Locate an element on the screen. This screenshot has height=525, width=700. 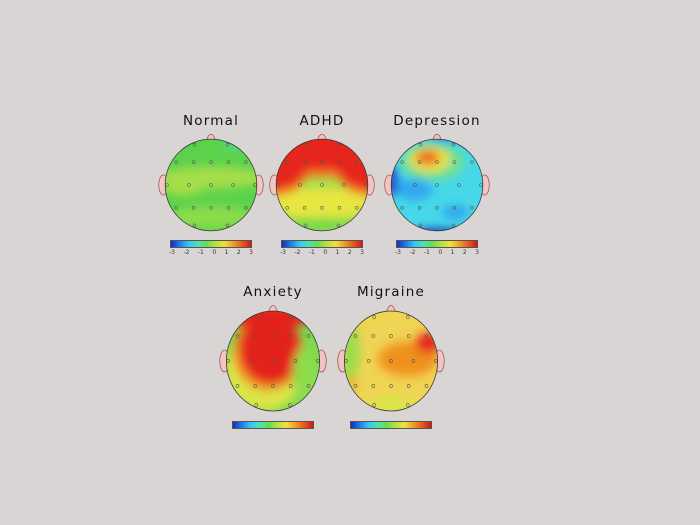
colorbar-tick-label: -3 is located at coordinates (398, 252).